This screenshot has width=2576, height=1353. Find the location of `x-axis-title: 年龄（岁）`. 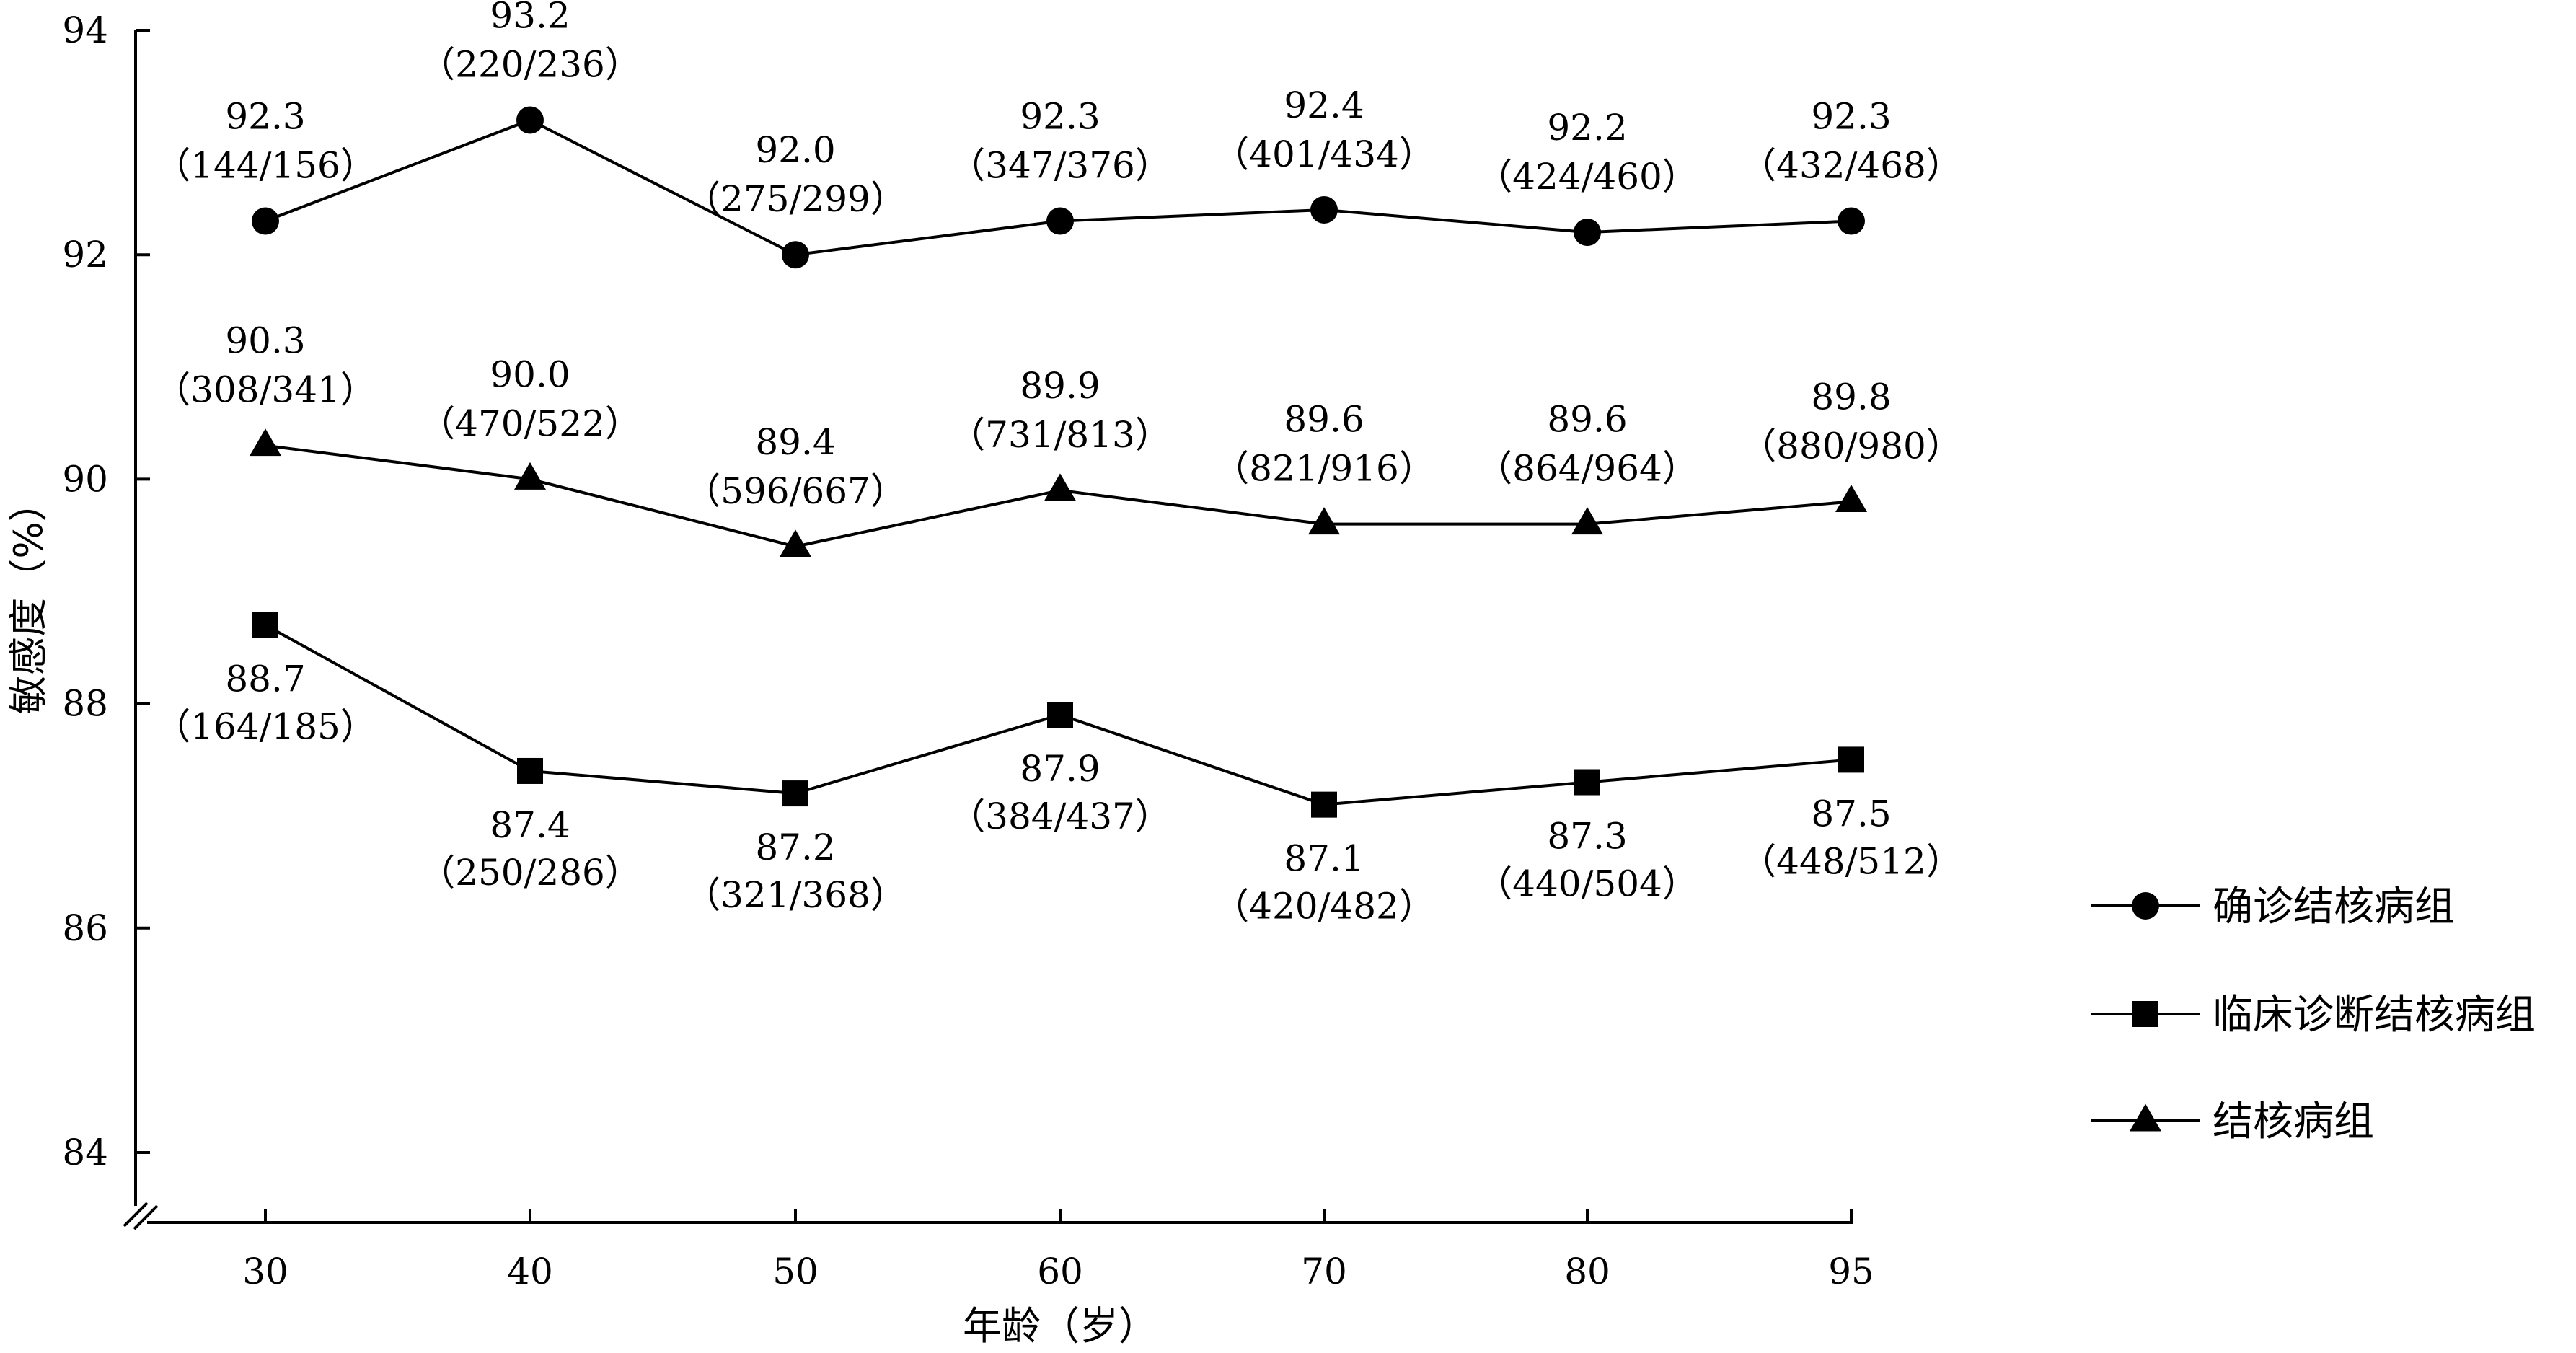

x-axis-title: 年龄（岁） is located at coordinates (1060, 1326).